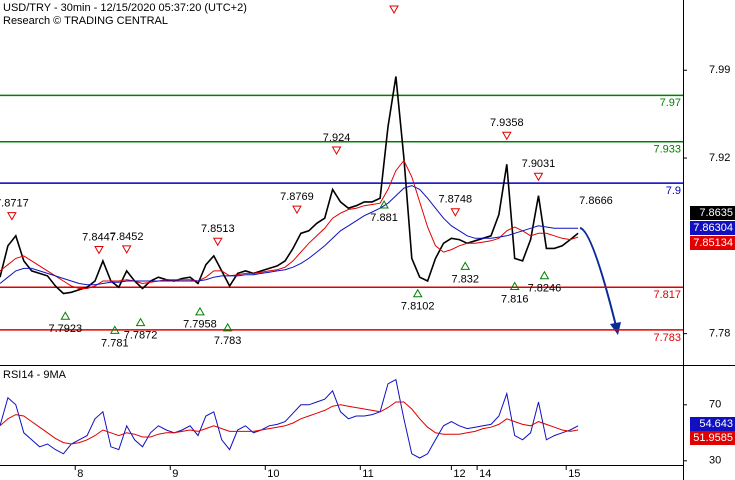  Describe the element at coordinates (574, 474) in the screenshot. I see `x-tick-label: 15` at that location.